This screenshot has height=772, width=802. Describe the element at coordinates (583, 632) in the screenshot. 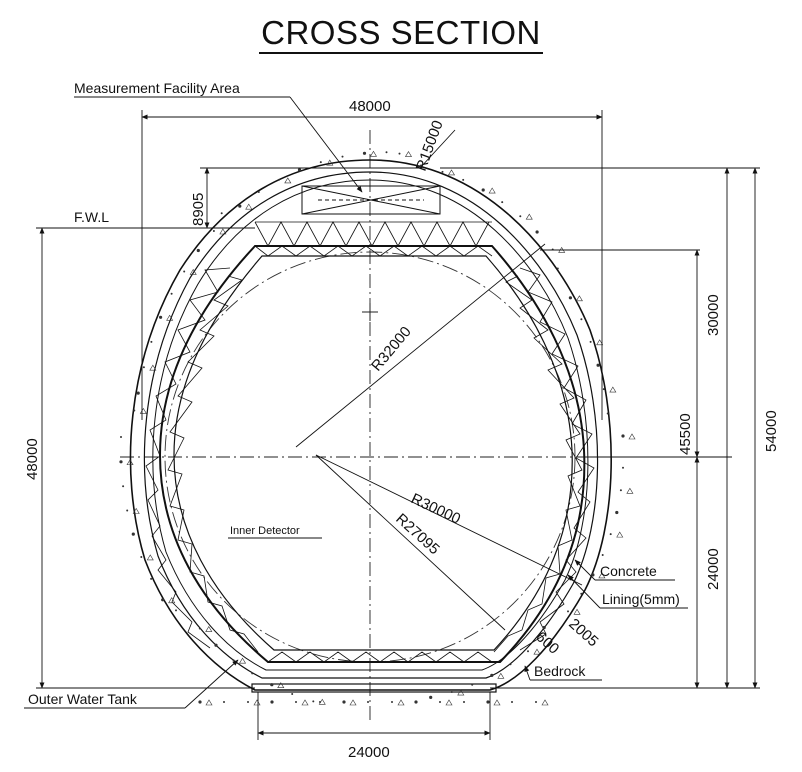

I see `dim-2005: 2005` at that location.